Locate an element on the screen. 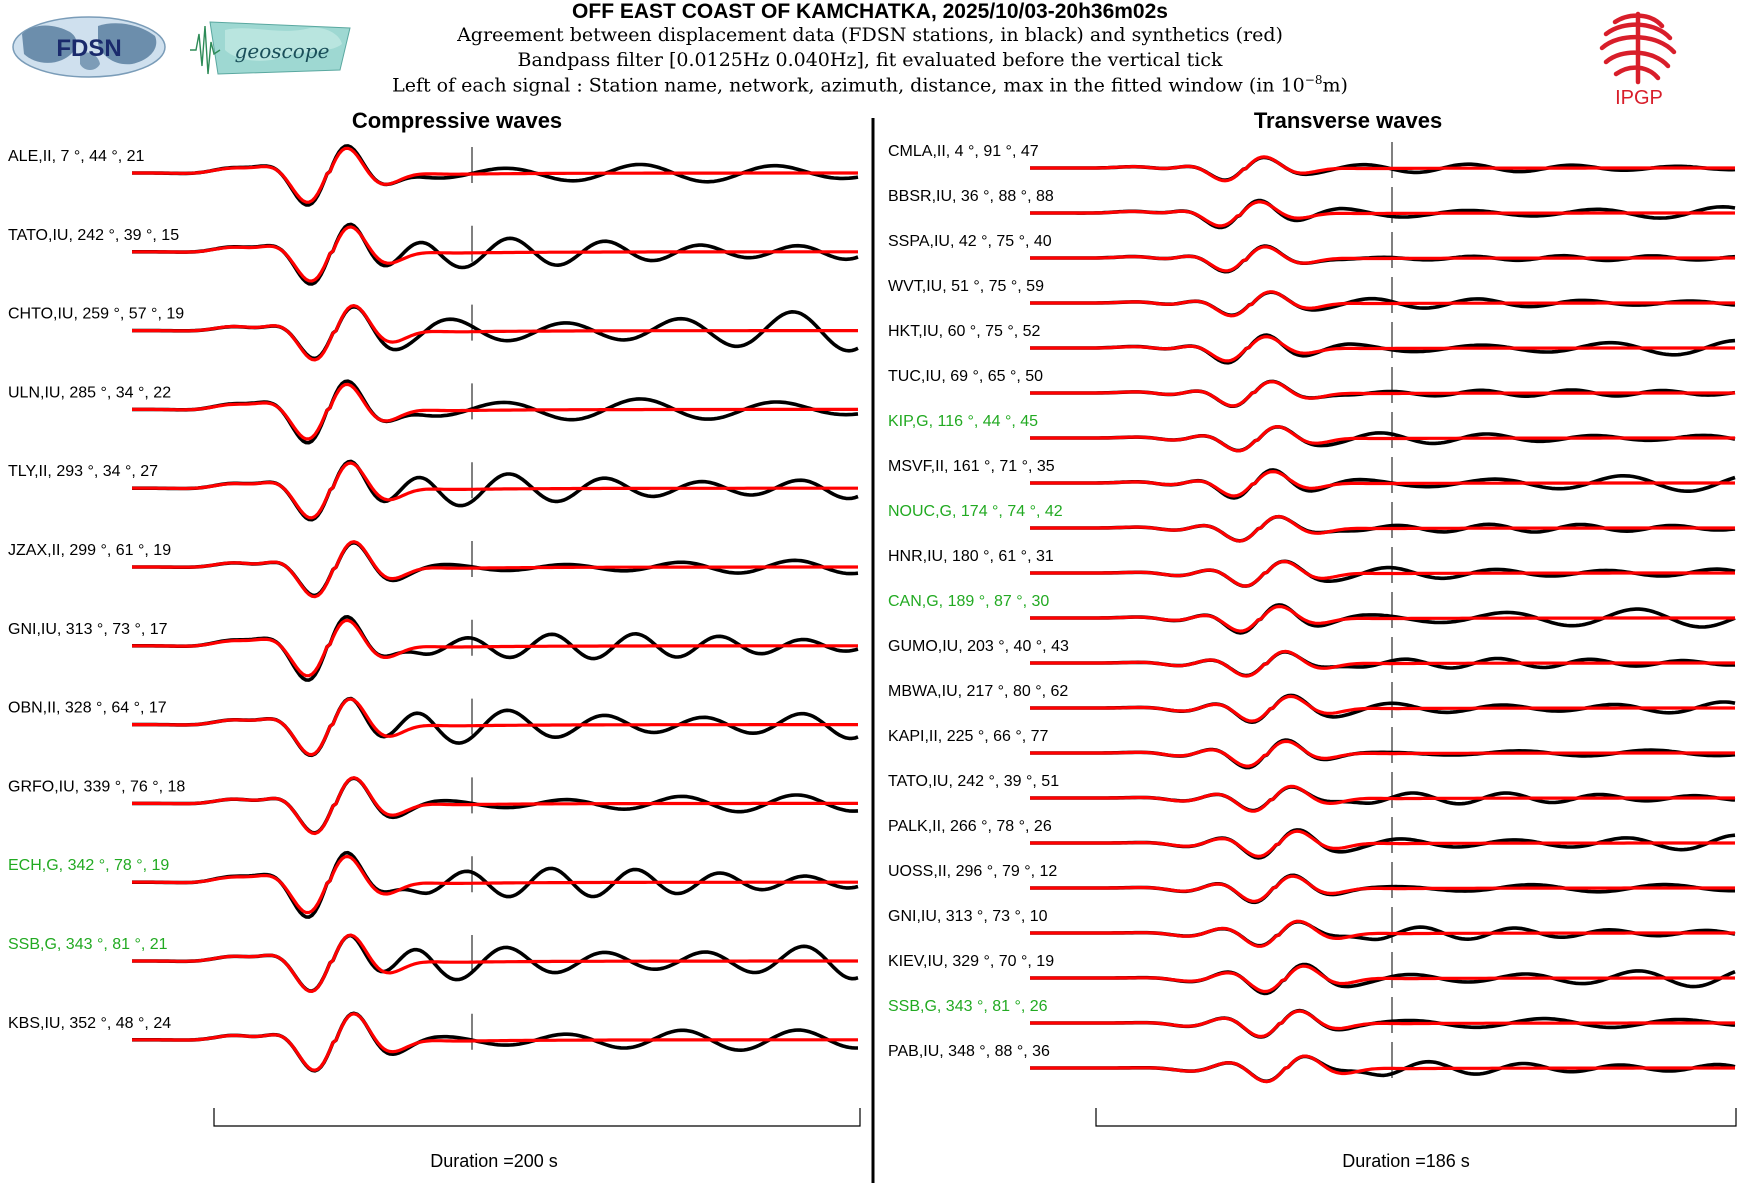 The image size is (1740, 1183). duration-label-1: Duration =186 s is located at coordinates (1406, 1161).